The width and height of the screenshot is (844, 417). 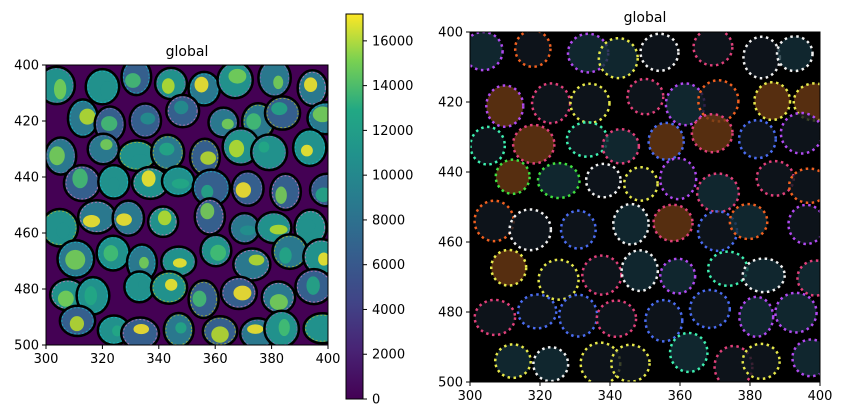 I want to click on right-x-tick-label: 400, so click(x=820, y=396).